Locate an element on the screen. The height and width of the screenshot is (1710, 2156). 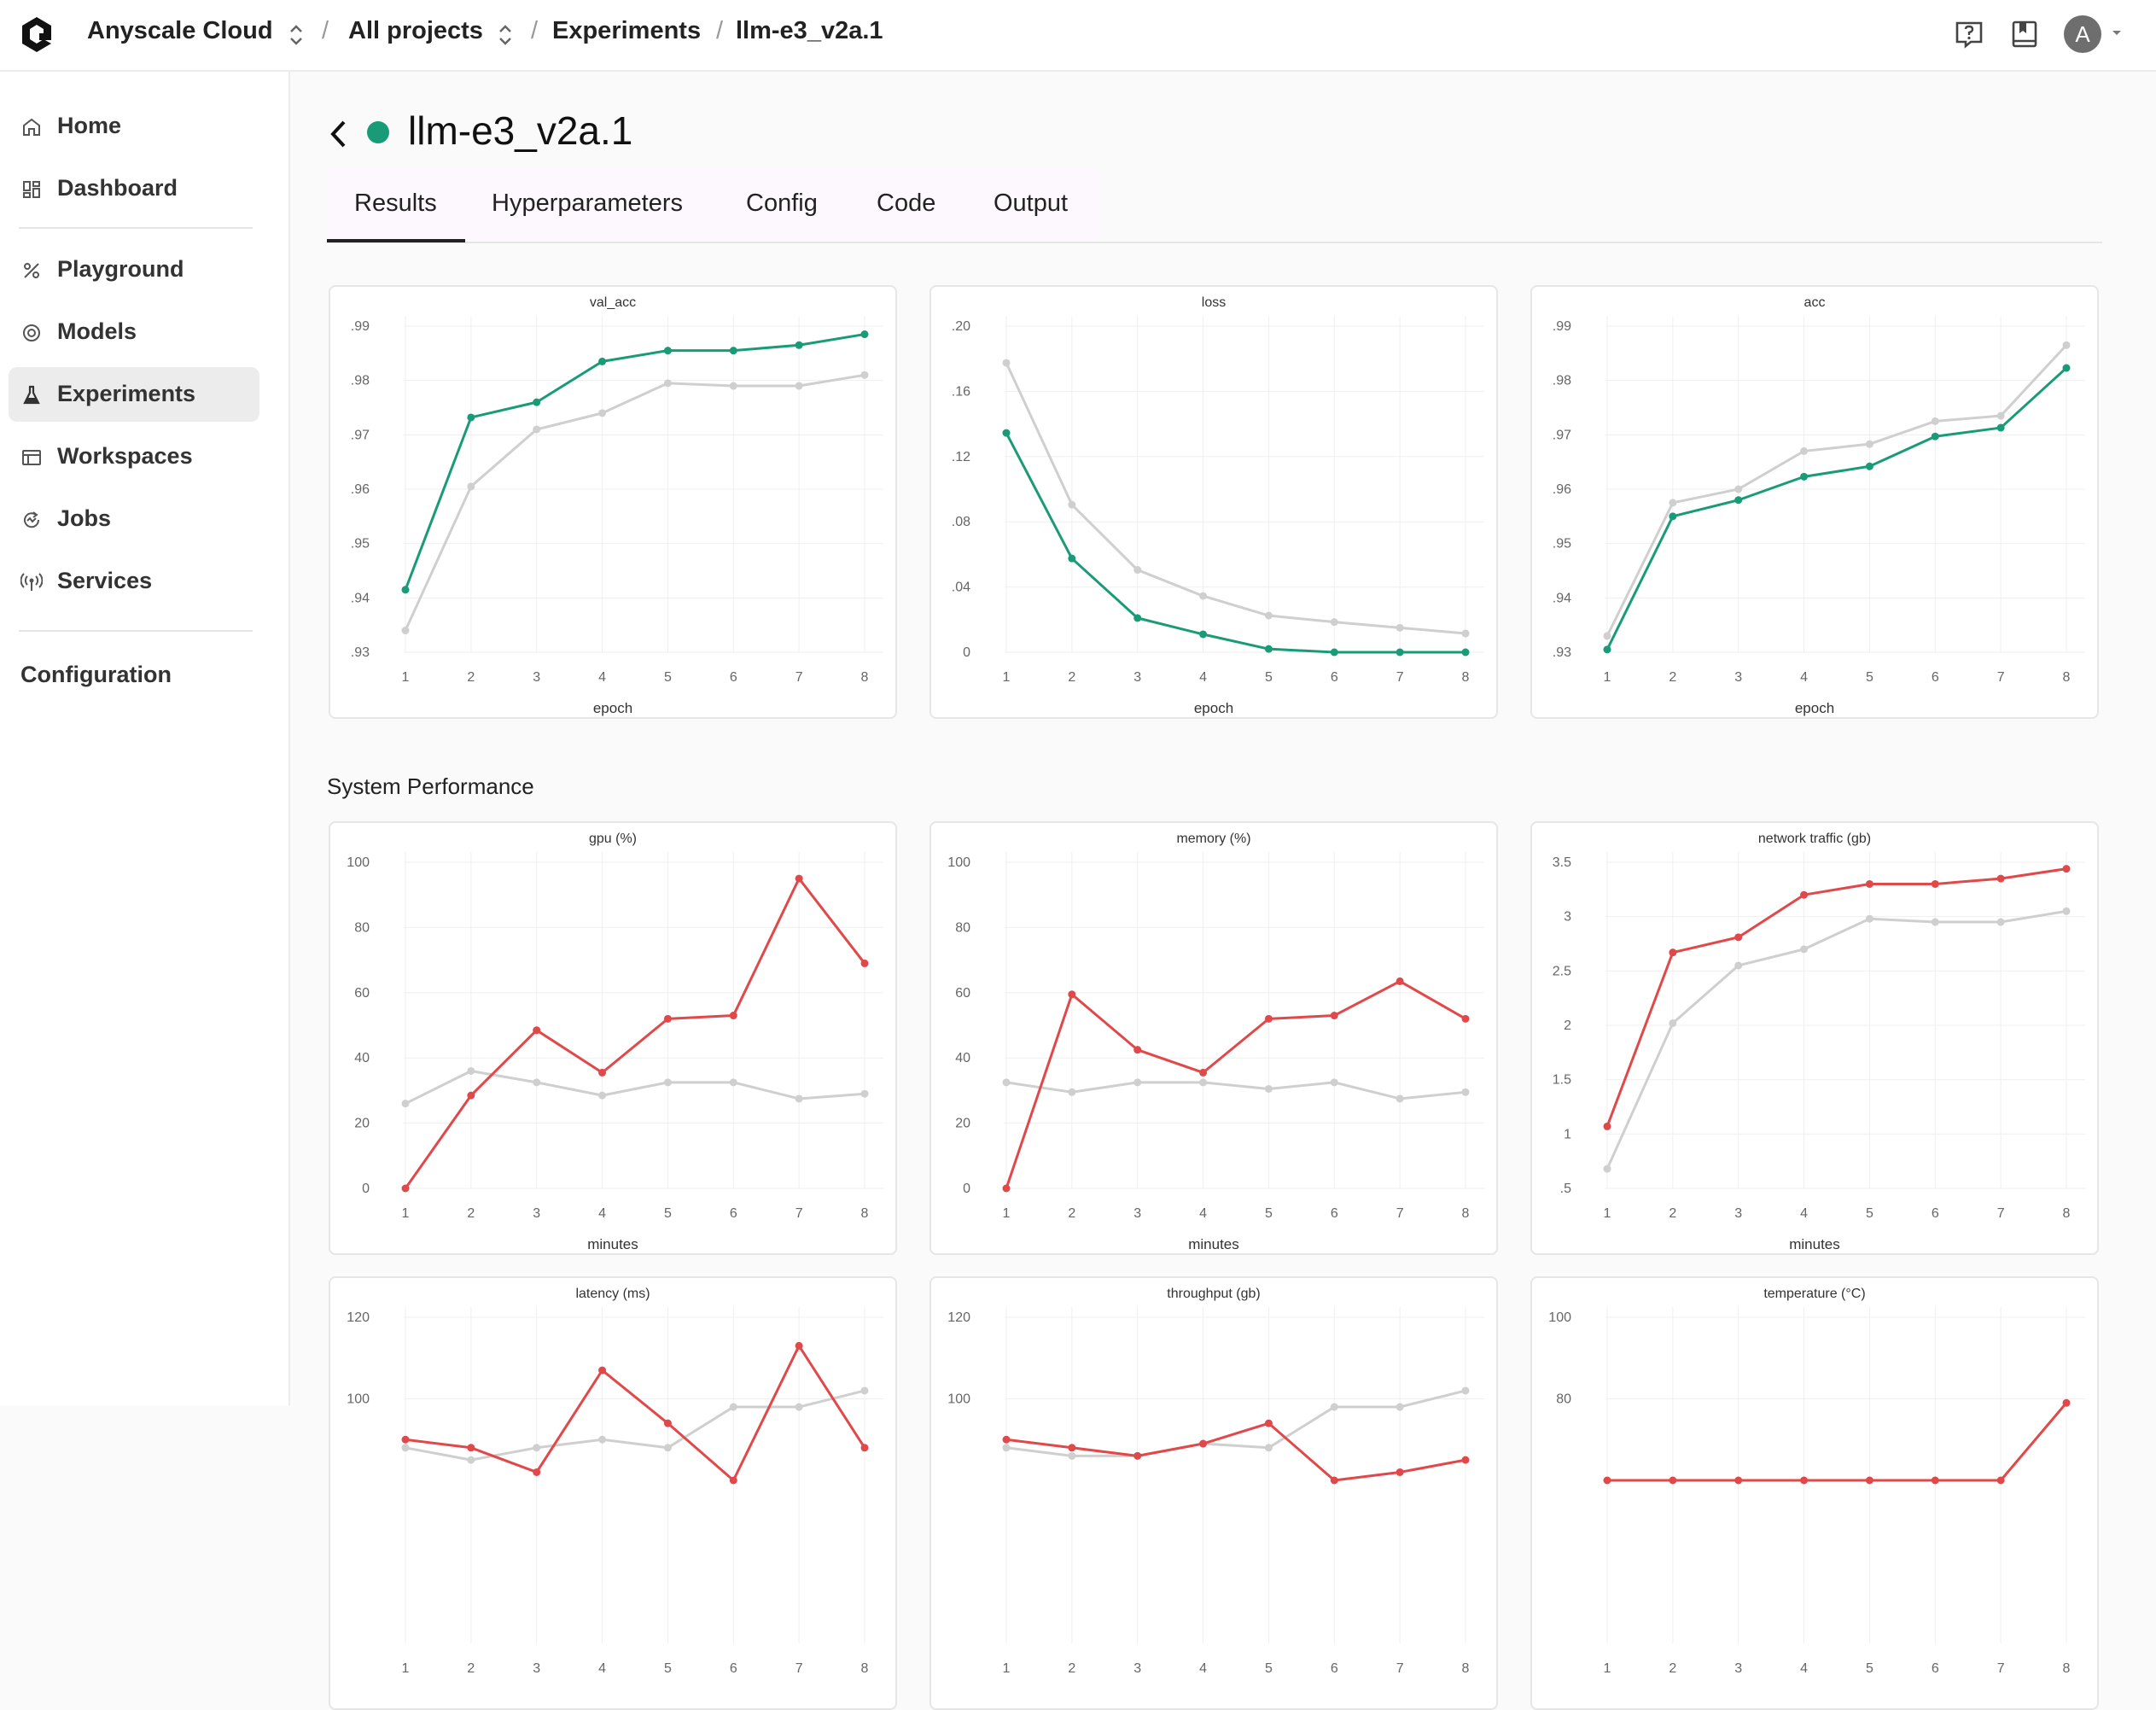
sidebar-item-jobs: Jobs is located at coordinates (134, 519).